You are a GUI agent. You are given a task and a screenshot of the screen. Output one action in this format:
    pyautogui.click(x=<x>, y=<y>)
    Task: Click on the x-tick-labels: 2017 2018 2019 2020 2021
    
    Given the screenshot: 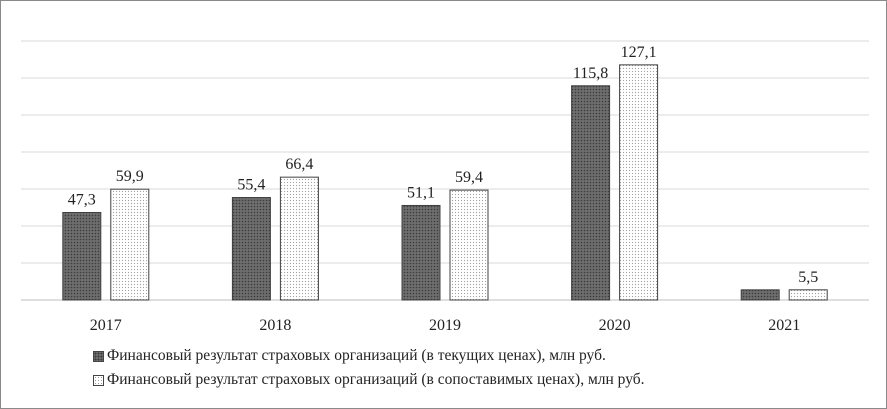 What is the action you would take?
    pyautogui.click(x=445, y=325)
    